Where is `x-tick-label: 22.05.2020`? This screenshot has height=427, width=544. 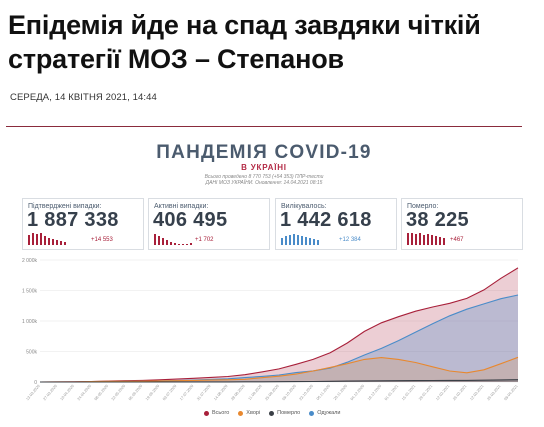 x-tick-label: 22.05.2020 is located at coordinates (118, 392).